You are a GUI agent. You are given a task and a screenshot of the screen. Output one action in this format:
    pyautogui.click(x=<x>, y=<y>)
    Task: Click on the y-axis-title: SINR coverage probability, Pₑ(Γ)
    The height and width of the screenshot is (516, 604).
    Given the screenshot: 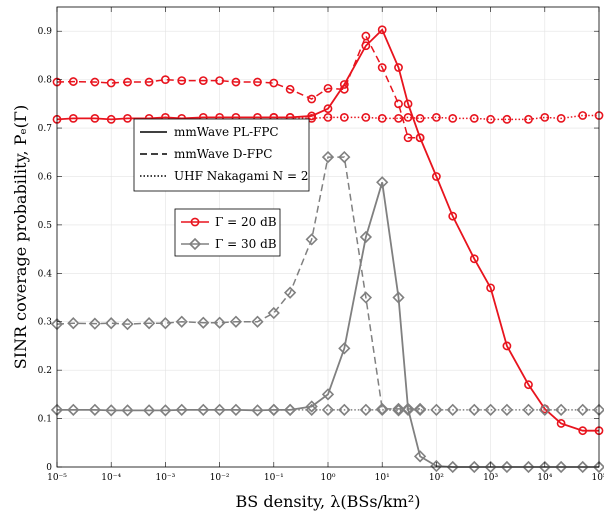 What is the action you would take?
    pyautogui.click(x=20, y=237)
    